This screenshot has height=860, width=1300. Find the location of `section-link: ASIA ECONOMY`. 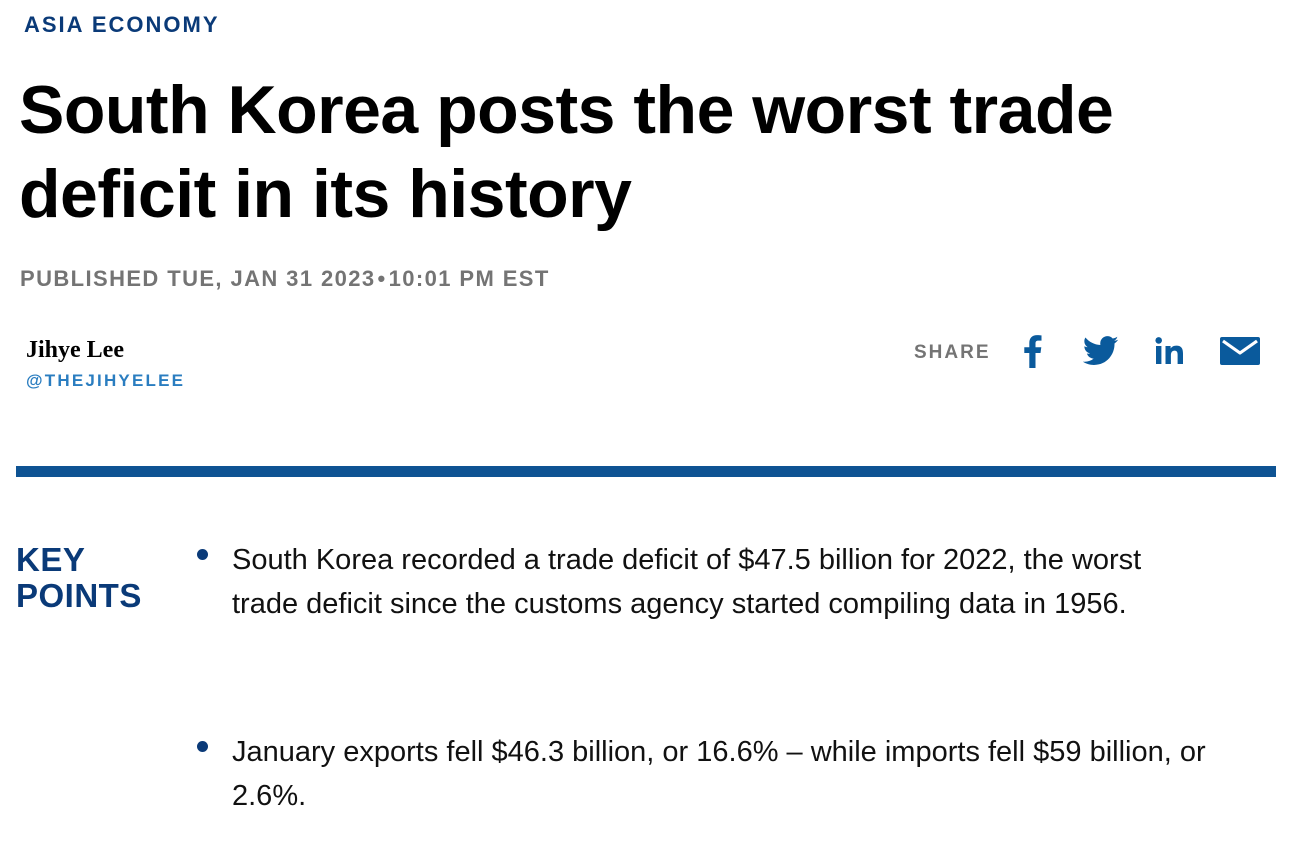

section-link: ASIA ECONOMY is located at coordinates (122, 24).